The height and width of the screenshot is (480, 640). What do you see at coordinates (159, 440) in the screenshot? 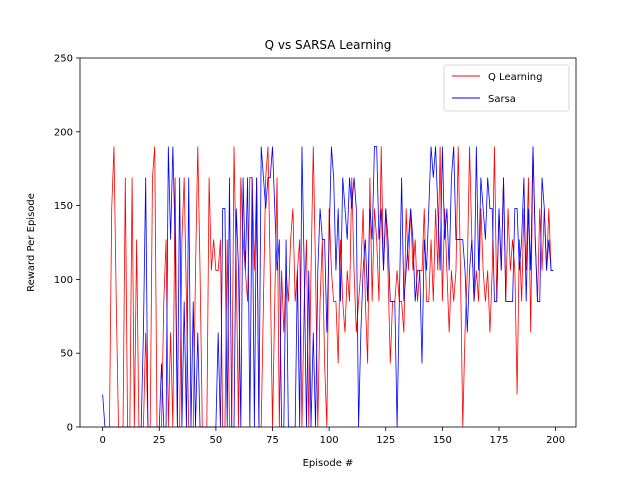
I see `x-tick-label: 25` at bounding box center [159, 440].